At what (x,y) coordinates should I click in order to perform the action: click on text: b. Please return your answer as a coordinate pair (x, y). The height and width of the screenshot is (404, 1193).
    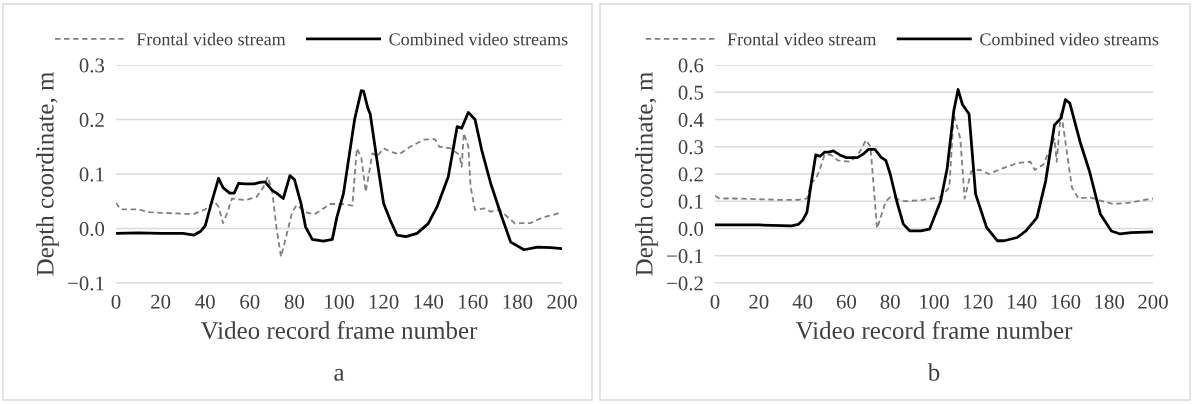
    Looking at the image, I should click on (933, 372).